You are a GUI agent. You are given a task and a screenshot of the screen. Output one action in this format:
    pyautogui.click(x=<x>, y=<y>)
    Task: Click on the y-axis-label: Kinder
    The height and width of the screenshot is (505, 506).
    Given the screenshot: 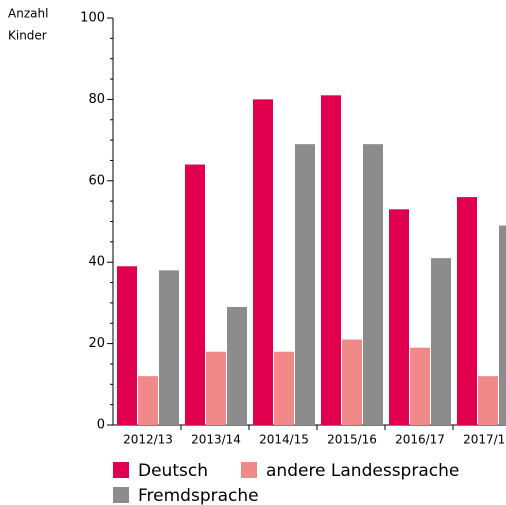 What is the action you would take?
    pyautogui.click(x=27, y=36)
    